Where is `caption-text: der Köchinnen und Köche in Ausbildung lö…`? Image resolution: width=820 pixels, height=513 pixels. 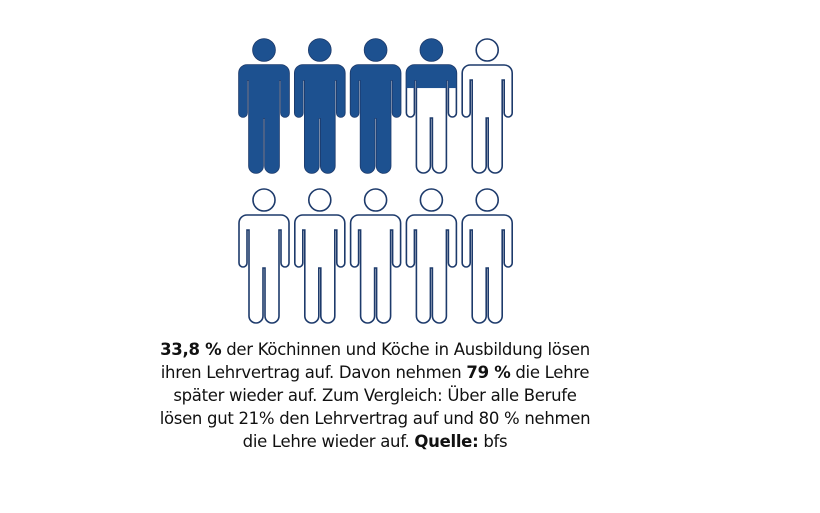
caption-text: der Köchinnen und Köche in Ausbildung lö… is located at coordinates (375, 361).